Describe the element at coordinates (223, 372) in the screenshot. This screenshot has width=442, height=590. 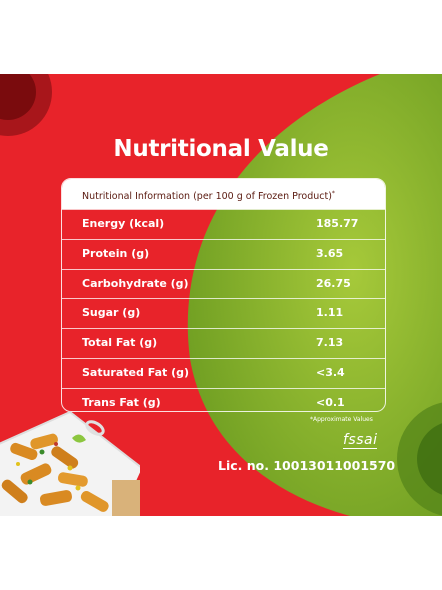
I see `table-row: Saturated Fat (g) <3.4` at that location.